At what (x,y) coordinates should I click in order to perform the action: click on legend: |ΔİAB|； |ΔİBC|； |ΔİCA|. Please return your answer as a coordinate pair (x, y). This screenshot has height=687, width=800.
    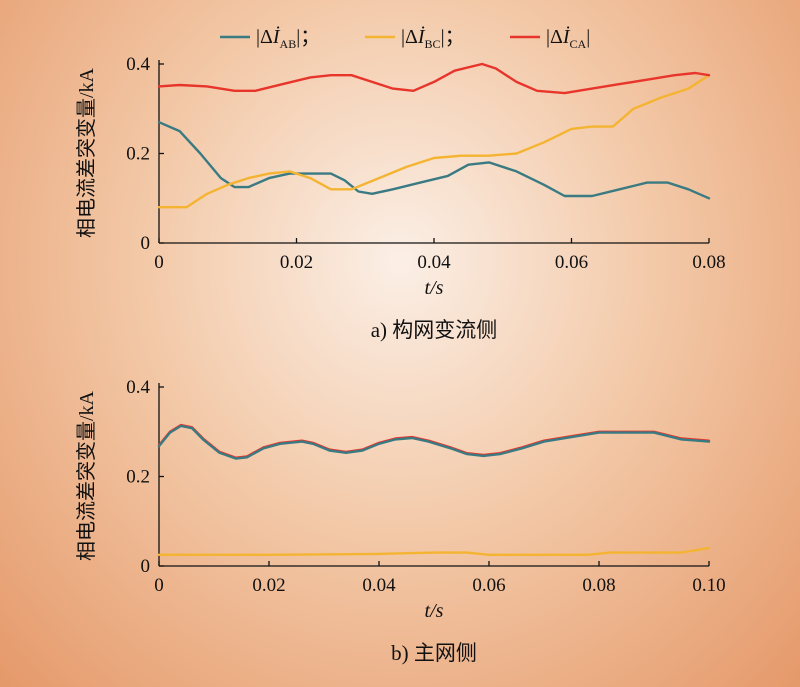
    Looking at the image, I should click on (405, 38).